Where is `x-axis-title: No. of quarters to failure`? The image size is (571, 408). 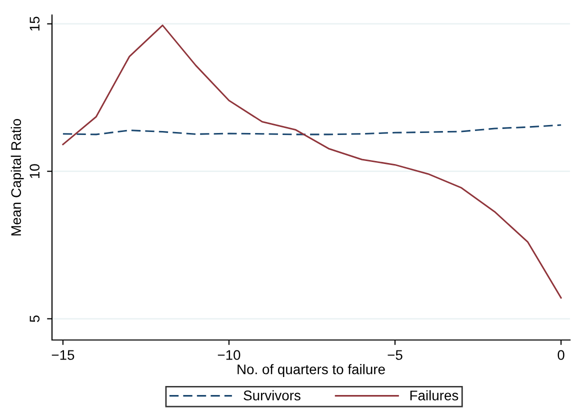 x-axis-title: No. of quarters to failure is located at coordinates (311, 371).